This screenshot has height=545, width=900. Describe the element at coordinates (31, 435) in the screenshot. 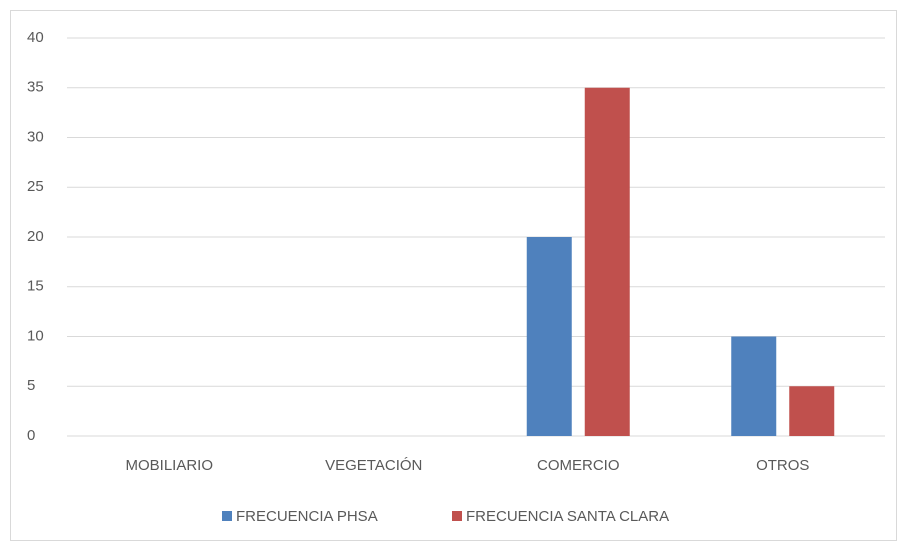

I see `y-tick-label: 0` at that location.